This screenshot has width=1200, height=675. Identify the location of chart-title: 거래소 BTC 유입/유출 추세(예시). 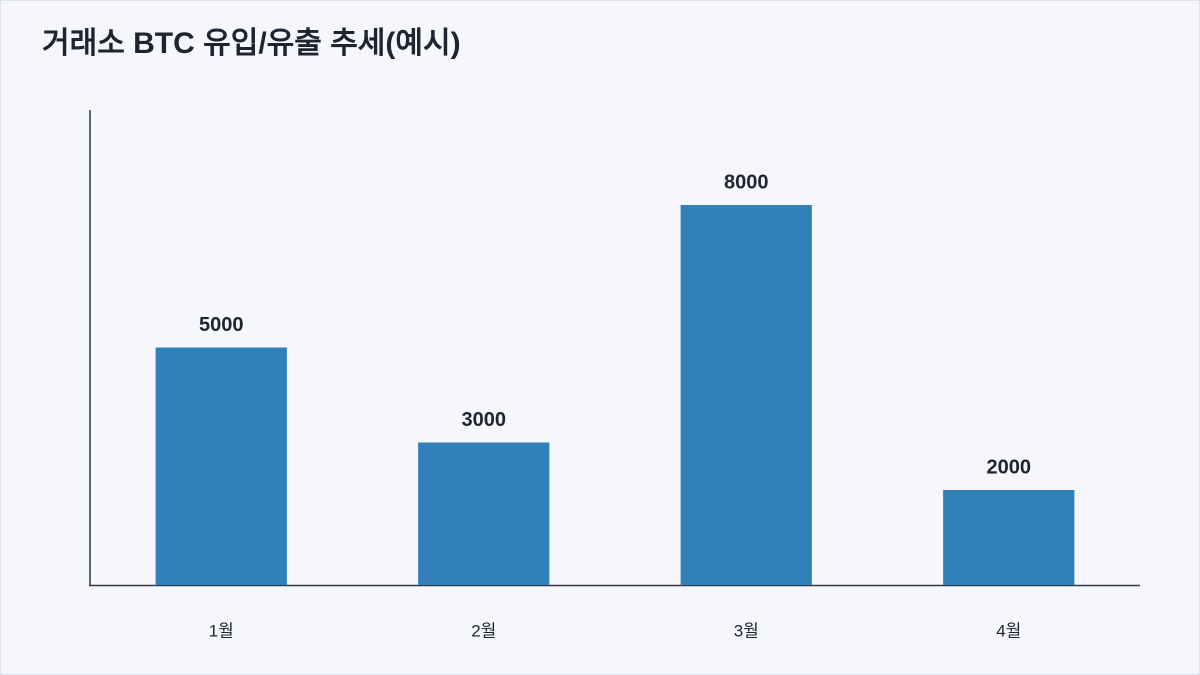
(251, 43).